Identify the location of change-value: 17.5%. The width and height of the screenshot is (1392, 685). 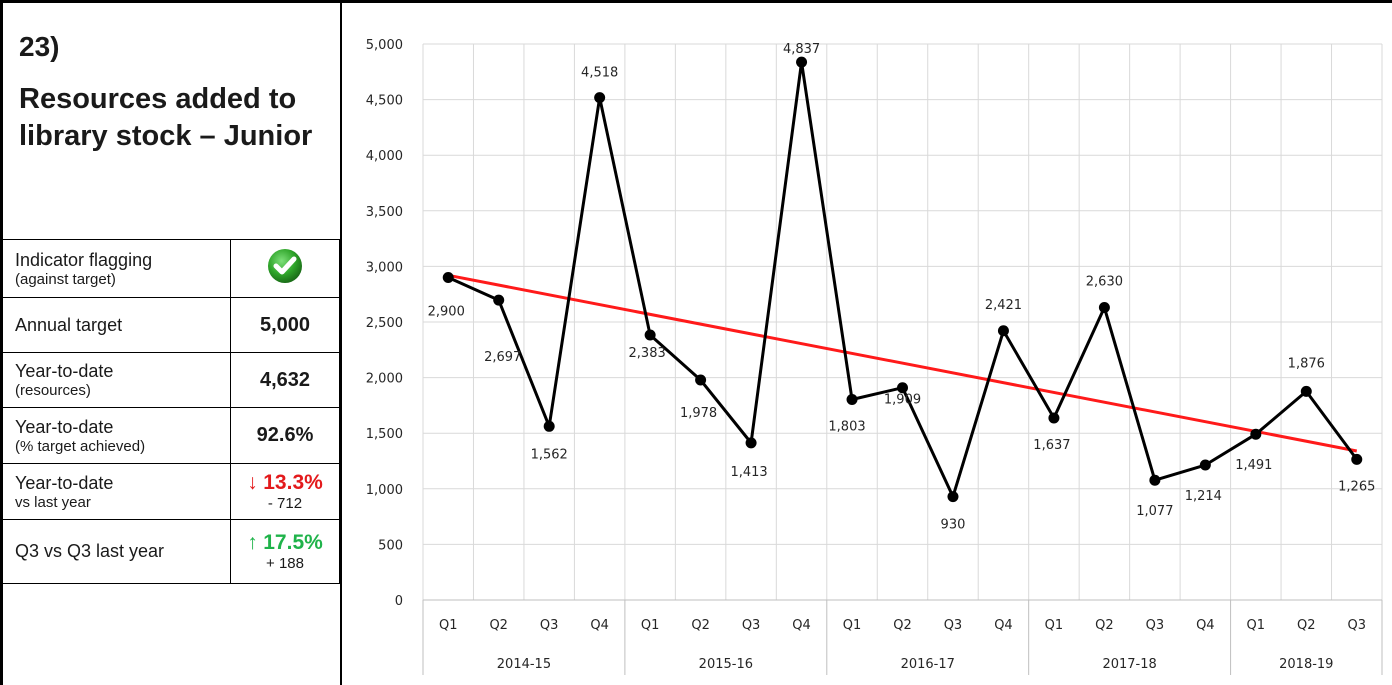
(293, 542).